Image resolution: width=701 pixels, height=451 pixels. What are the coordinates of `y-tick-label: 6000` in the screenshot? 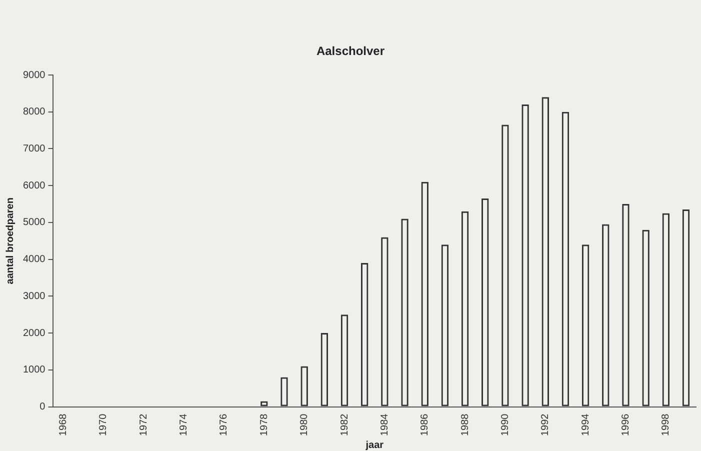 It's located at (34, 186).